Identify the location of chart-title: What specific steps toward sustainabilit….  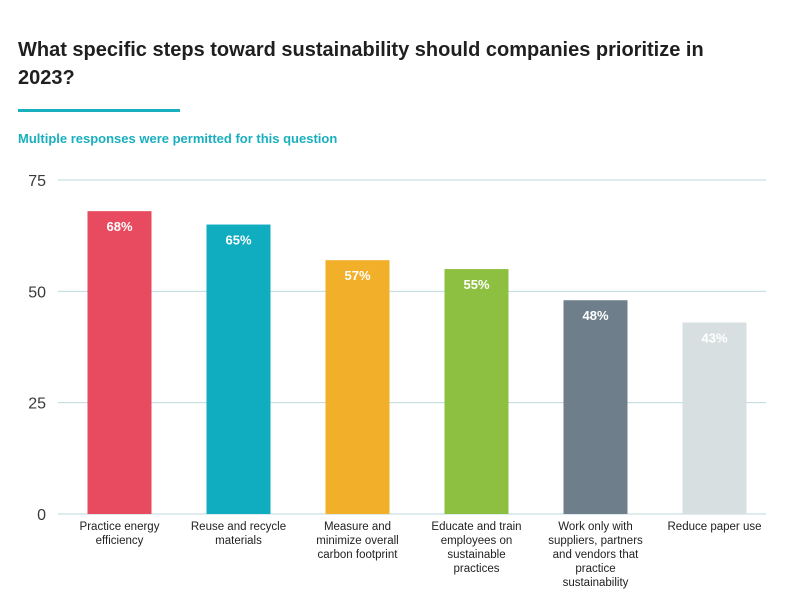
(361, 64).